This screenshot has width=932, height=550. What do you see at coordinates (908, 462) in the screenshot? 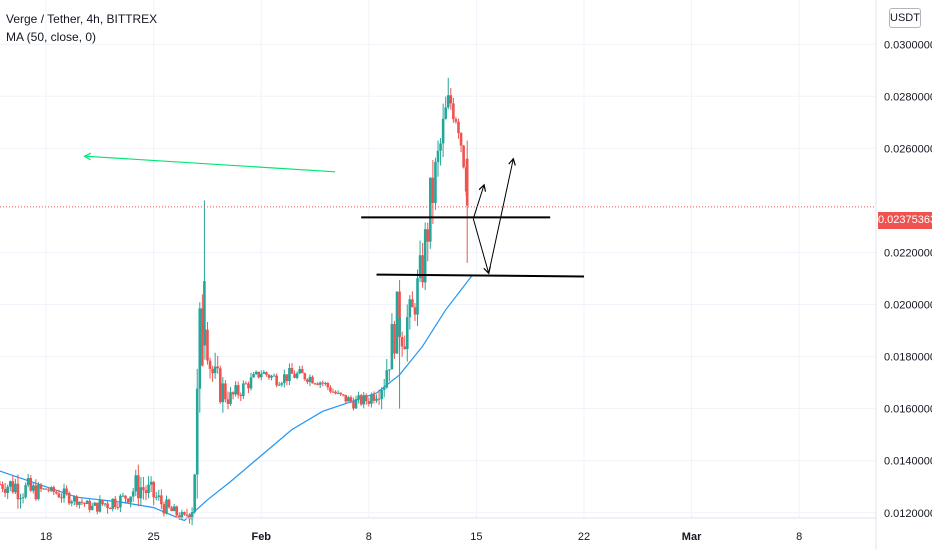
I see `y-tick-label: 0.01400000` at bounding box center [908, 462].